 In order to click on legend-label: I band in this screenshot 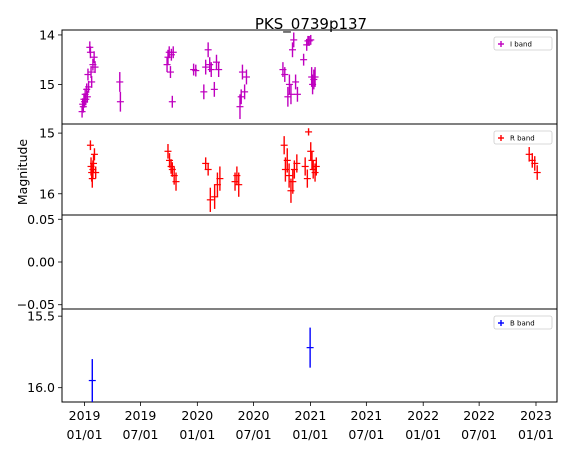, I will do `click(521, 45)`.